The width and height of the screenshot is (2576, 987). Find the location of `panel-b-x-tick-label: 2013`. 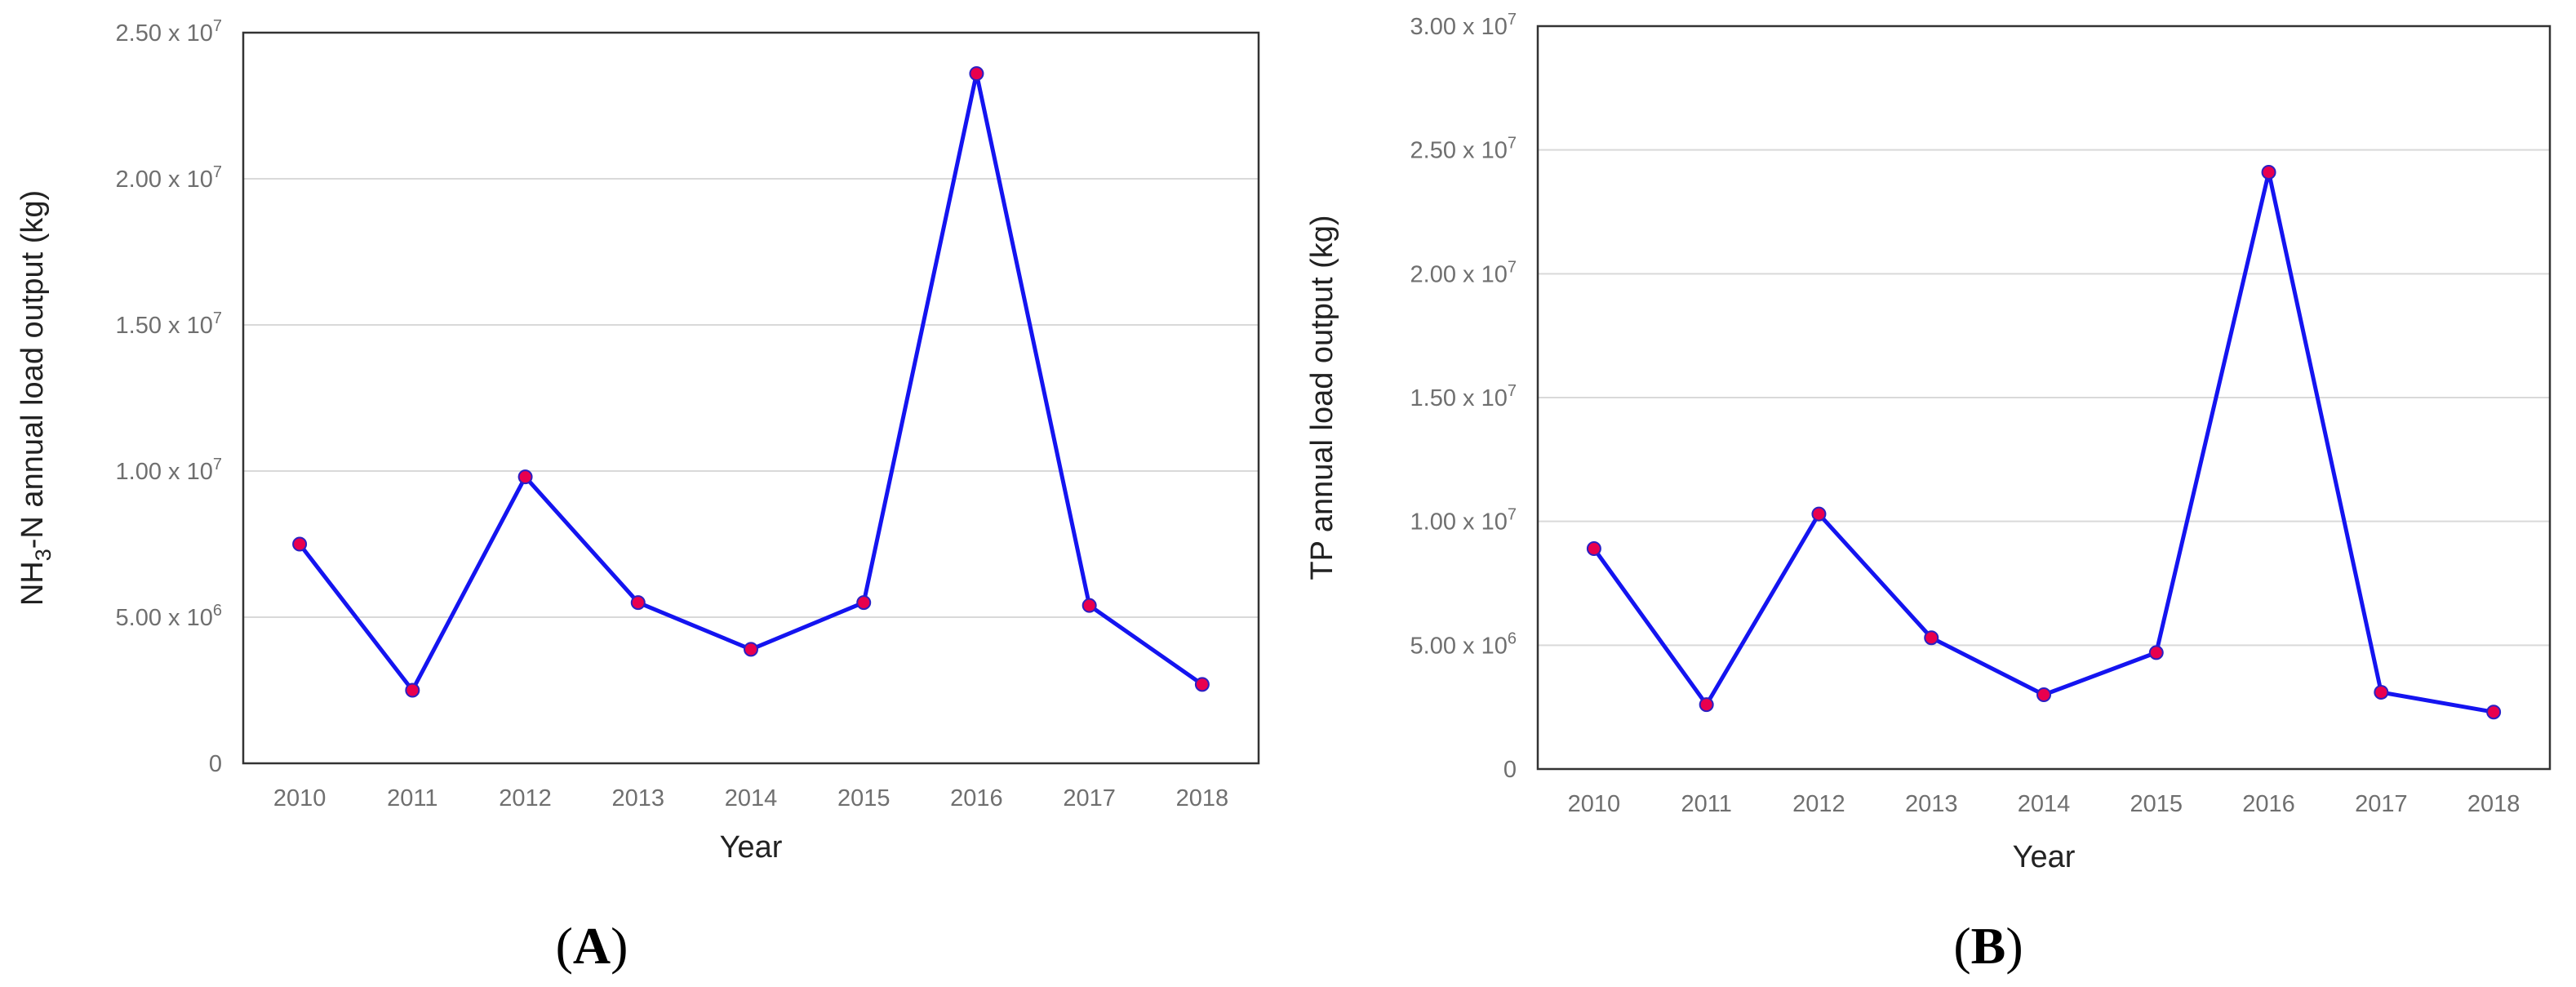

panel-b-x-tick-label: 2013 is located at coordinates (1931, 804).